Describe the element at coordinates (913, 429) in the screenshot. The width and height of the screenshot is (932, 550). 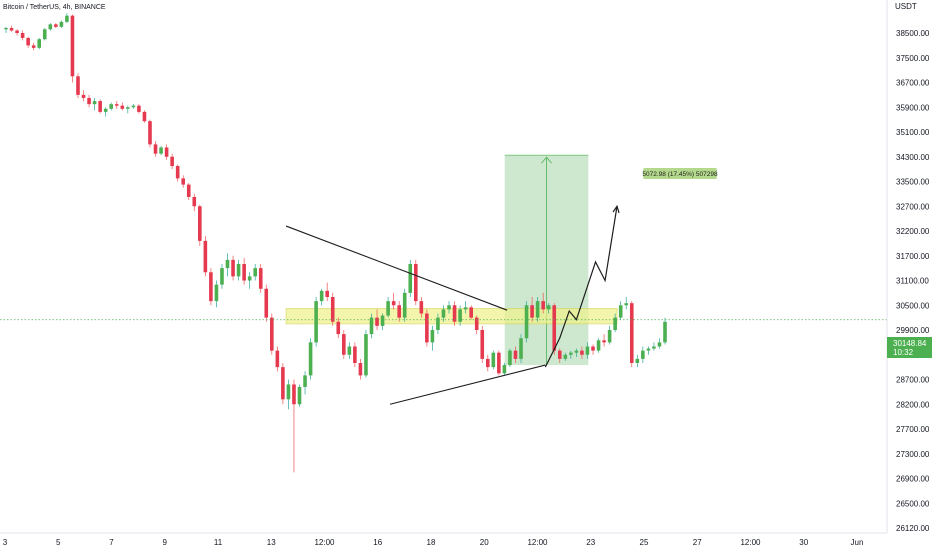
I see `price-tick-label: 27700.00` at that location.